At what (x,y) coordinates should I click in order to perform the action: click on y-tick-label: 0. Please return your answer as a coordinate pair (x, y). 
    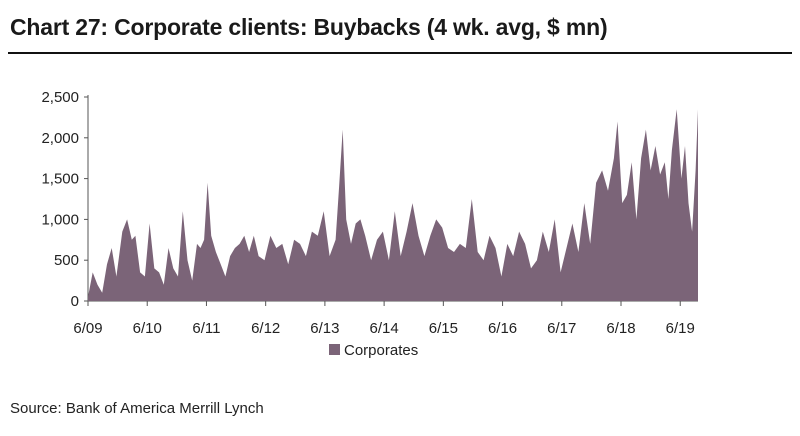
    Looking at the image, I should click on (75, 301).